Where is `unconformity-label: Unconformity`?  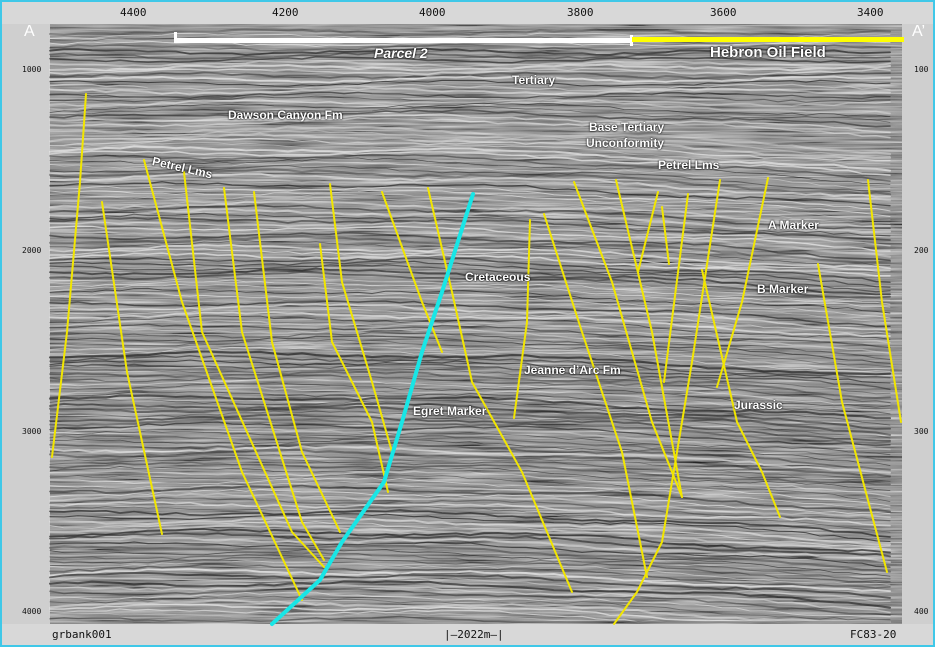 unconformity-label: Unconformity is located at coordinates (625, 143).